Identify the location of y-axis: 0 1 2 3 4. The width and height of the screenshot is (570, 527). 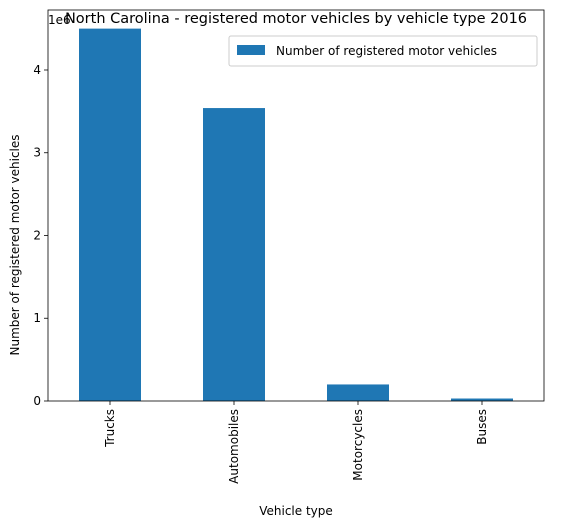
(40, 235).